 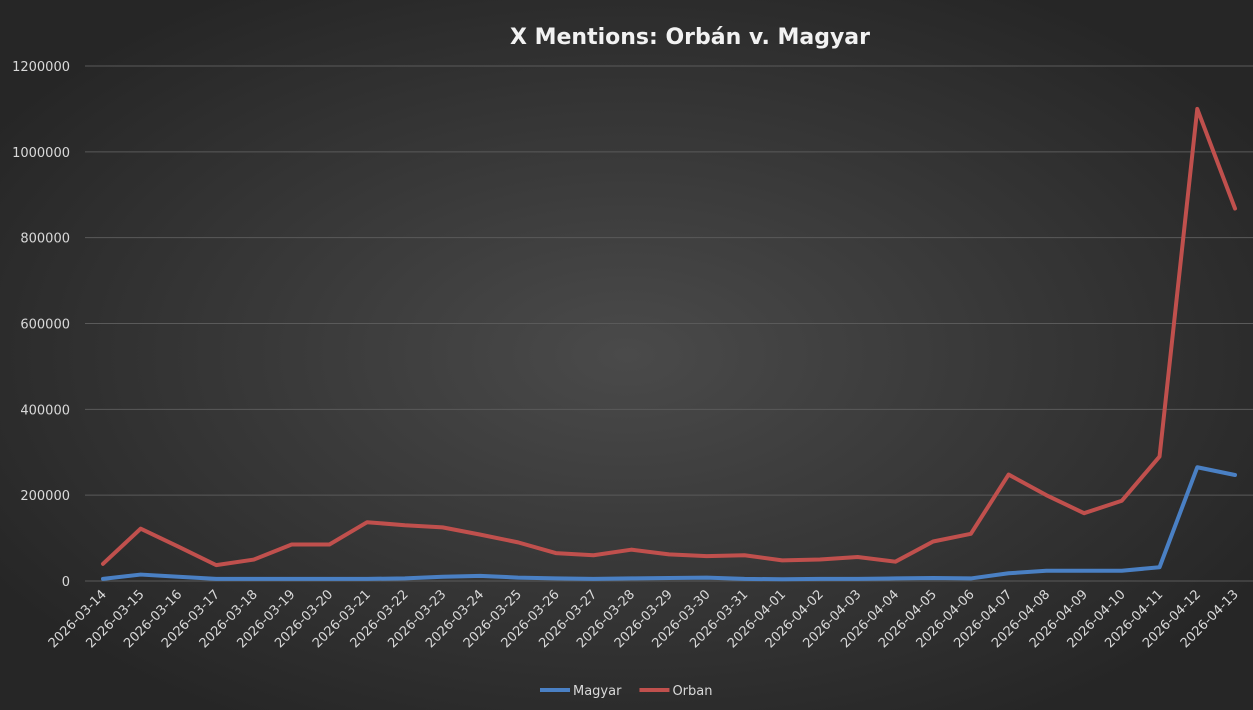 I want to click on y-tick-label: 400000, so click(x=45, y=410).